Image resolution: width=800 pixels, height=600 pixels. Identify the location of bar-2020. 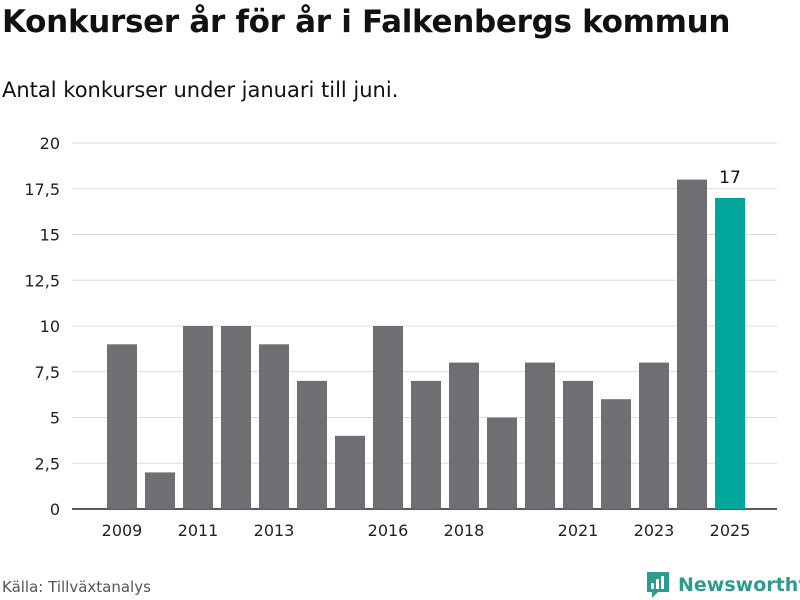
(540, 435).